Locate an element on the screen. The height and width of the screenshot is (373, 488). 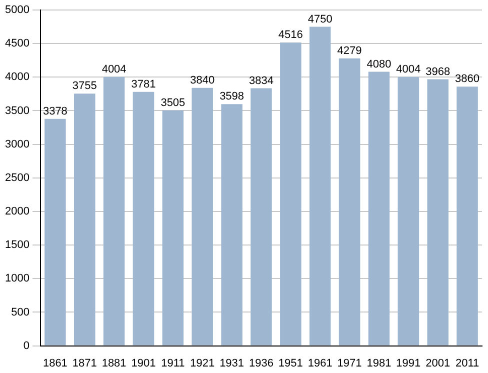
y-tick-label: 1500 is located at coordinates (17, 245).